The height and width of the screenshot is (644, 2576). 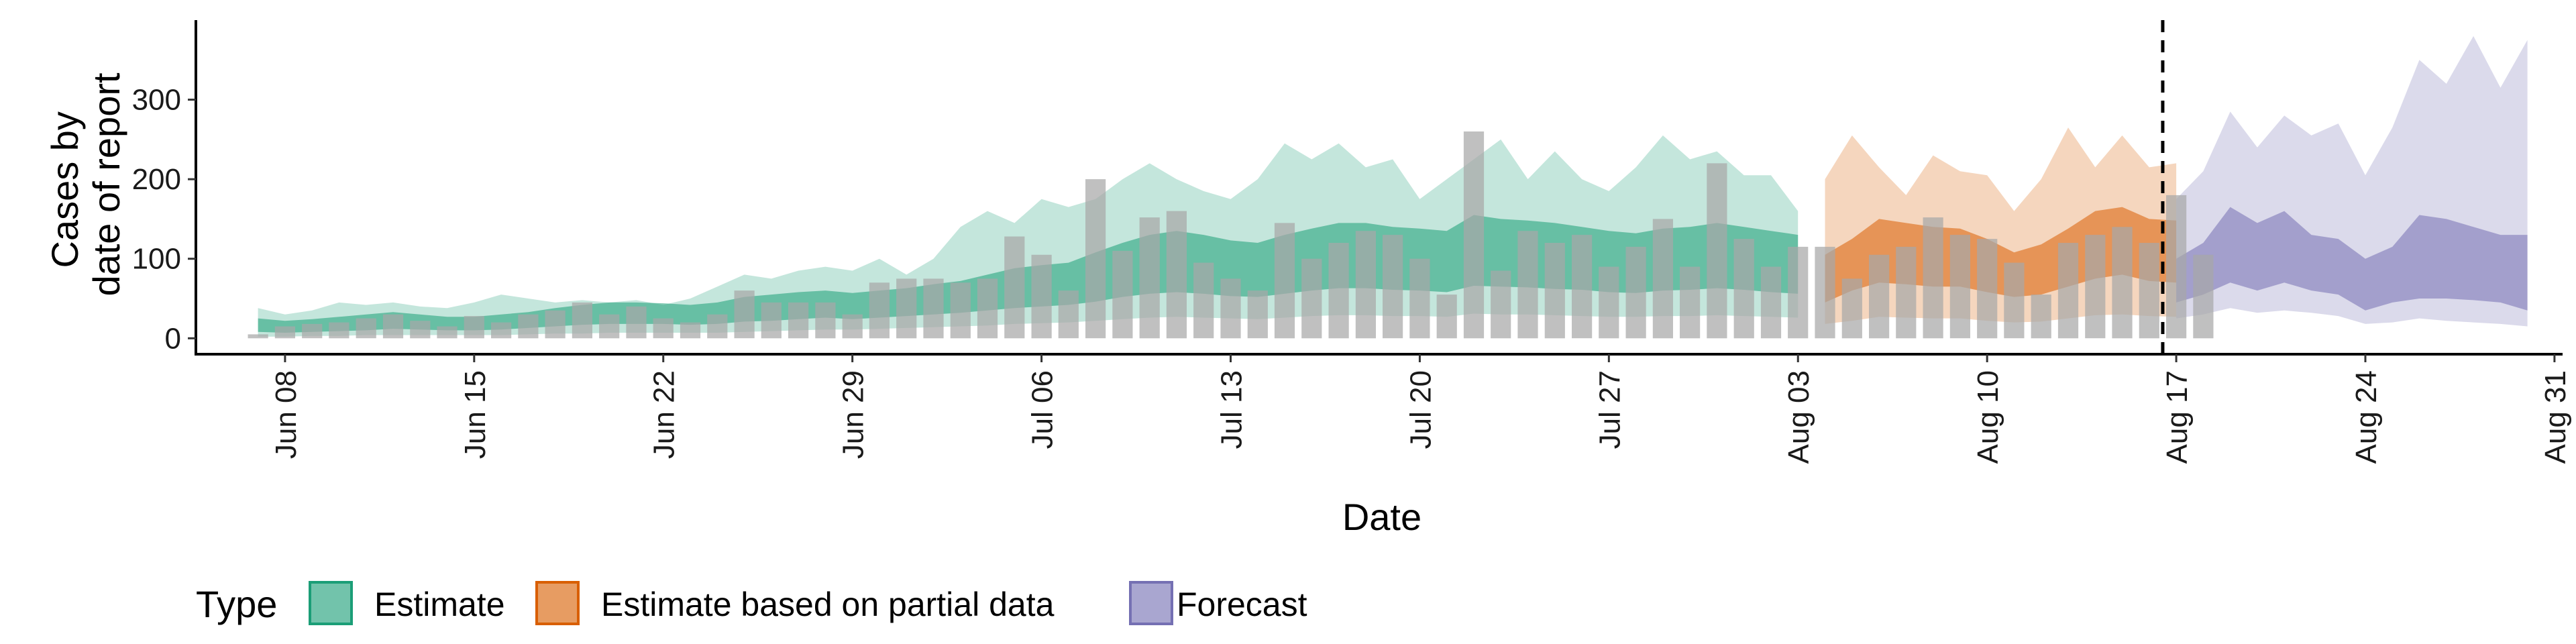 I want to click on legend-title: Type, so click(x=236, y=604).